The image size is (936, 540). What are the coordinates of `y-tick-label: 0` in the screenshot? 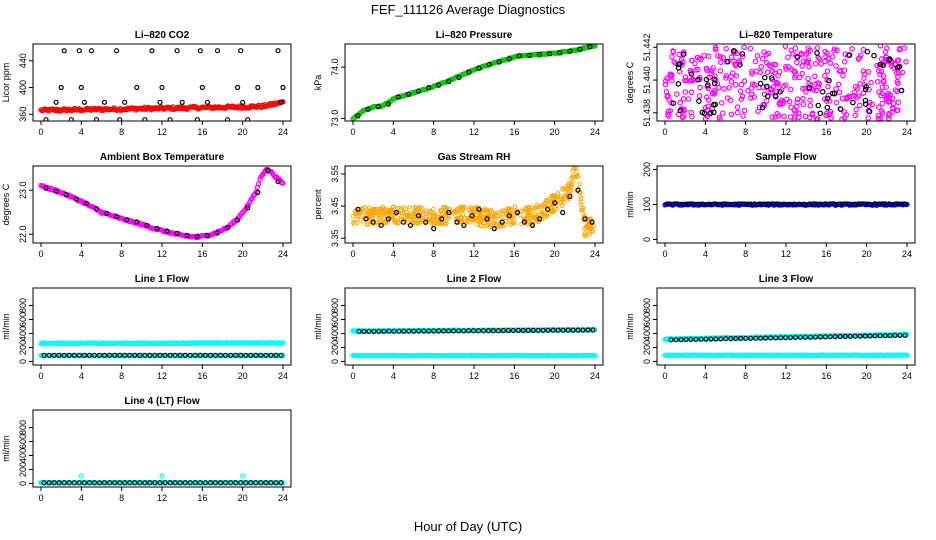 It's located at (23, 361).